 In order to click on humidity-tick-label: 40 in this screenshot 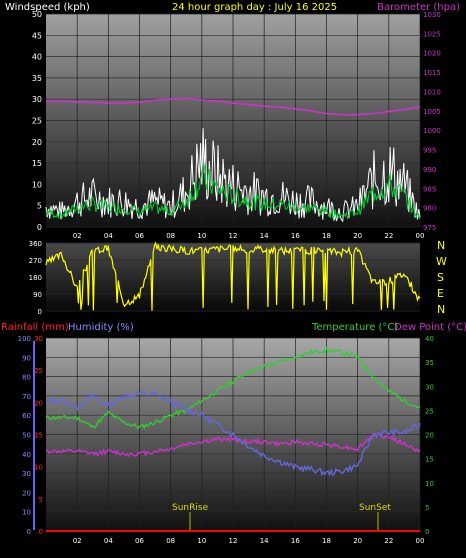, I will do `click(26, 455)`.